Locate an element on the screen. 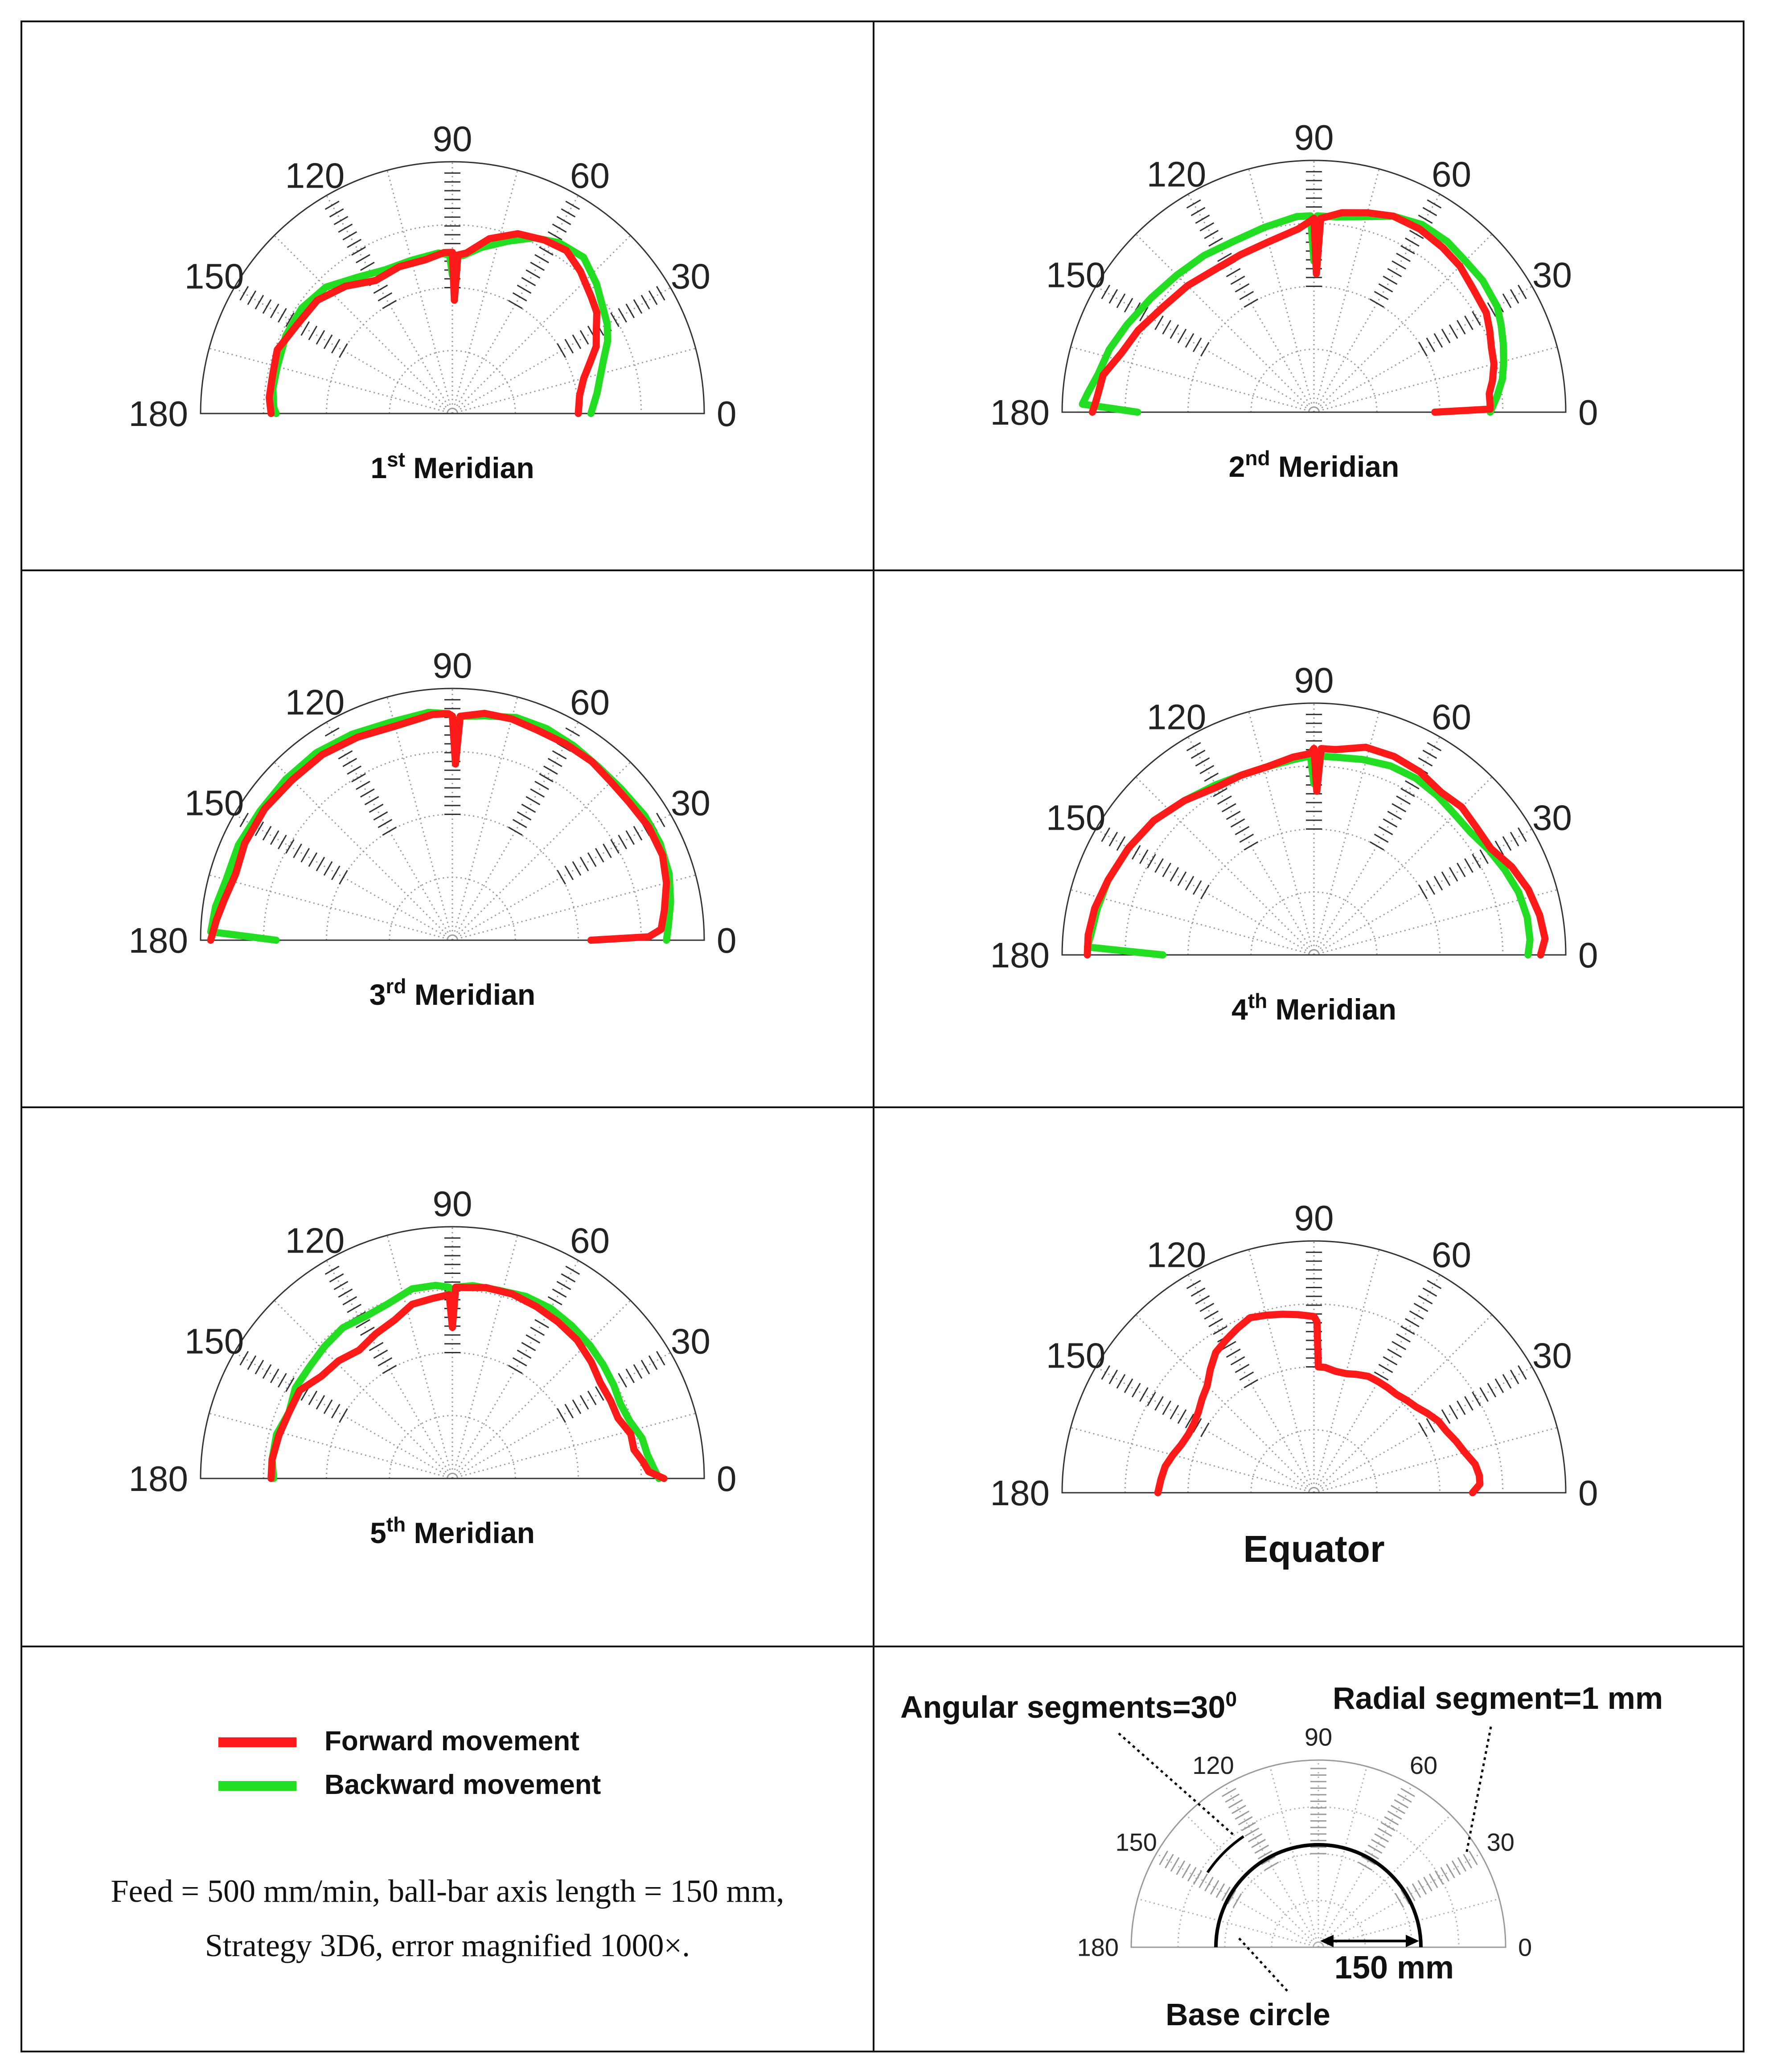  angular-leader is located at coordinates (1177, 1784).